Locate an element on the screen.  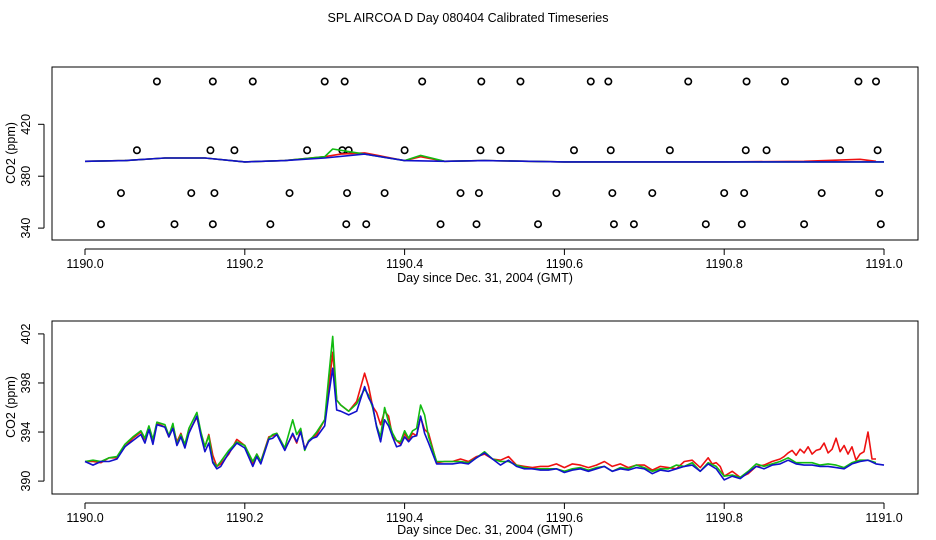
y-tick-label: 390 is located at coordinates (26, 481).